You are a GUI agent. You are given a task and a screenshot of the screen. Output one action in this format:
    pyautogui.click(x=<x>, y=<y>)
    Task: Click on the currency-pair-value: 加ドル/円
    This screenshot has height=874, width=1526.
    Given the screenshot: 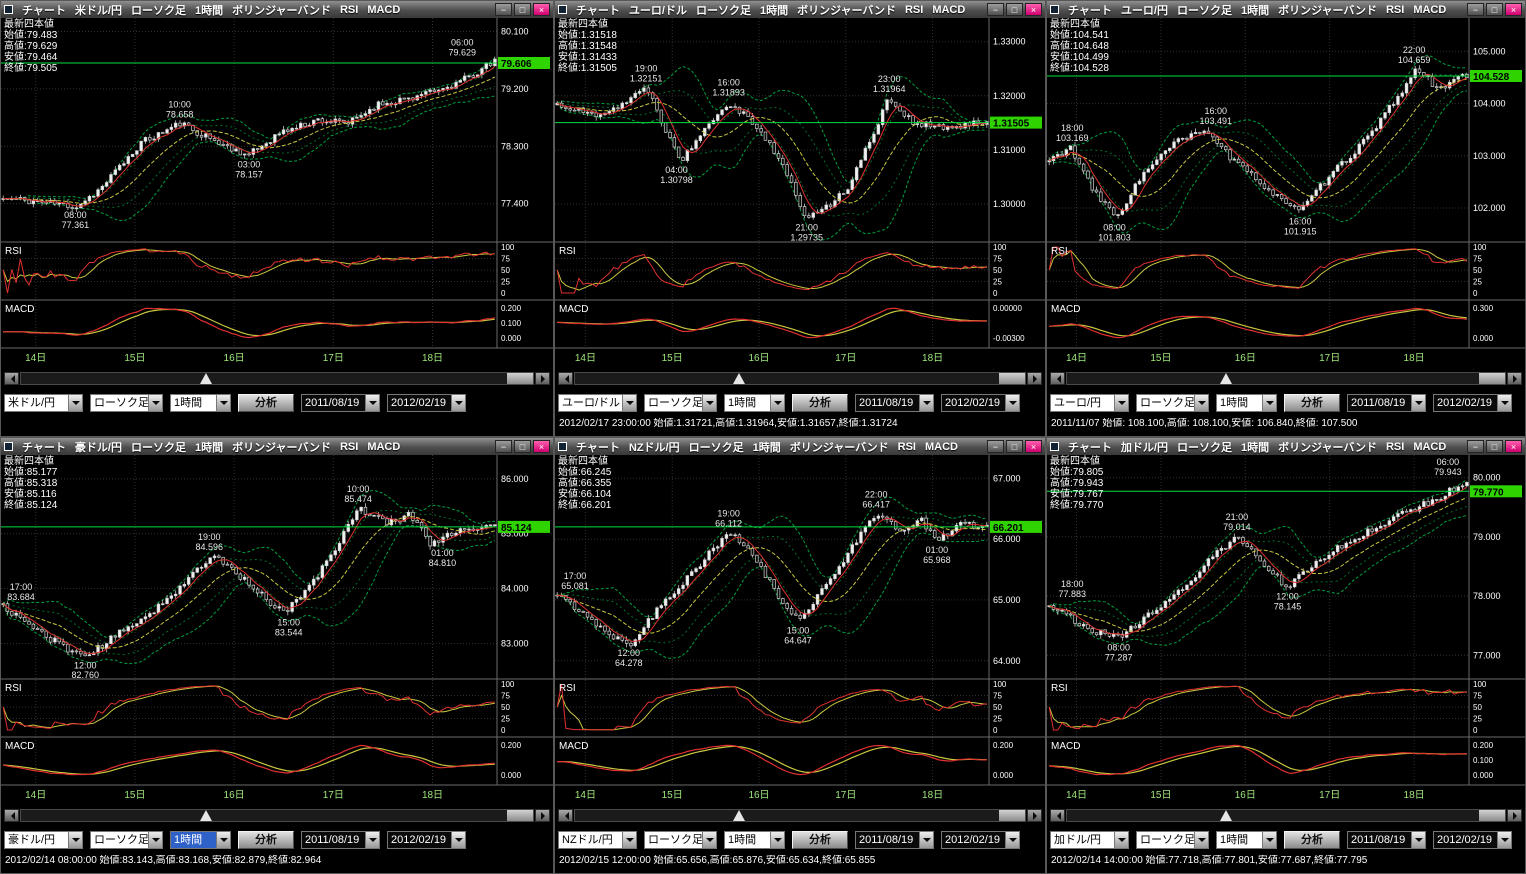 What is the action you would take?
    pyautogui.click(x=1082, y=840)
    